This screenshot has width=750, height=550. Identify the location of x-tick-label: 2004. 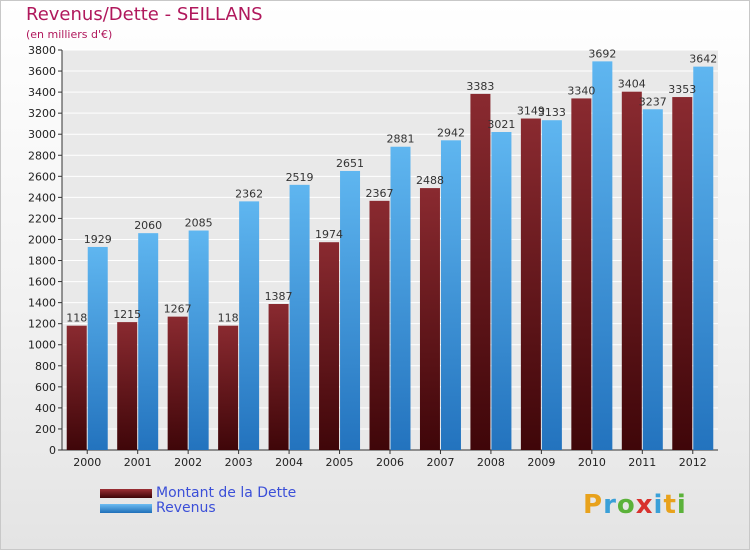
(289, 462).